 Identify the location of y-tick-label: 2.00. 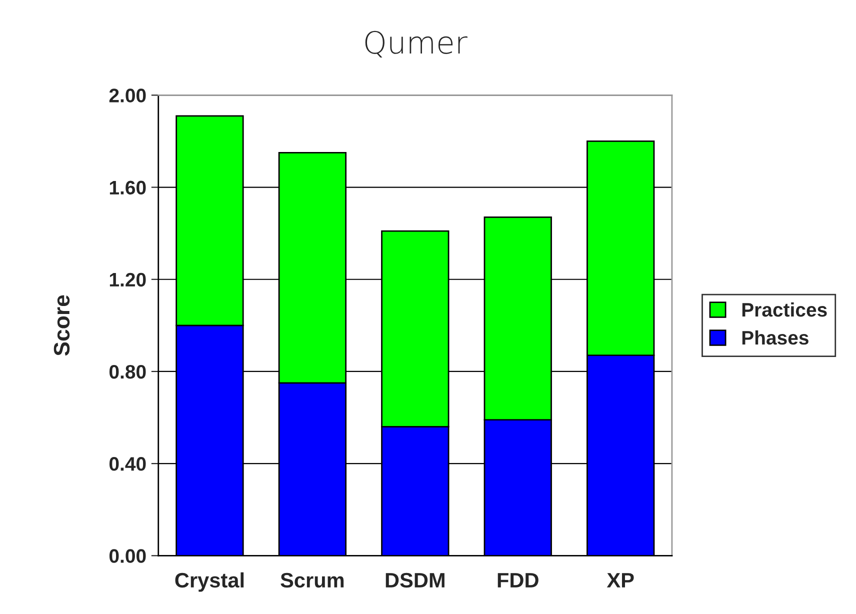
(127, 95).